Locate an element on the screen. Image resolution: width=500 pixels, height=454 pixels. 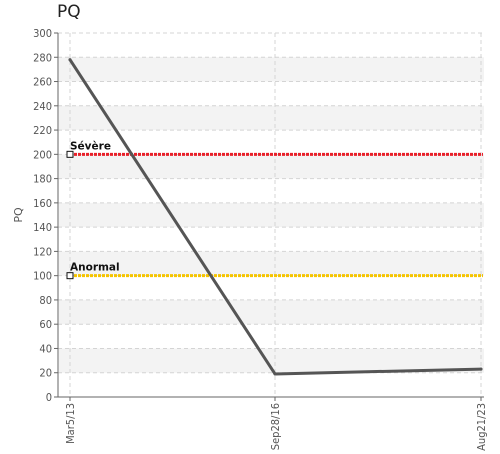
y-tick-label: 100 is located at coordinates (42, 276).